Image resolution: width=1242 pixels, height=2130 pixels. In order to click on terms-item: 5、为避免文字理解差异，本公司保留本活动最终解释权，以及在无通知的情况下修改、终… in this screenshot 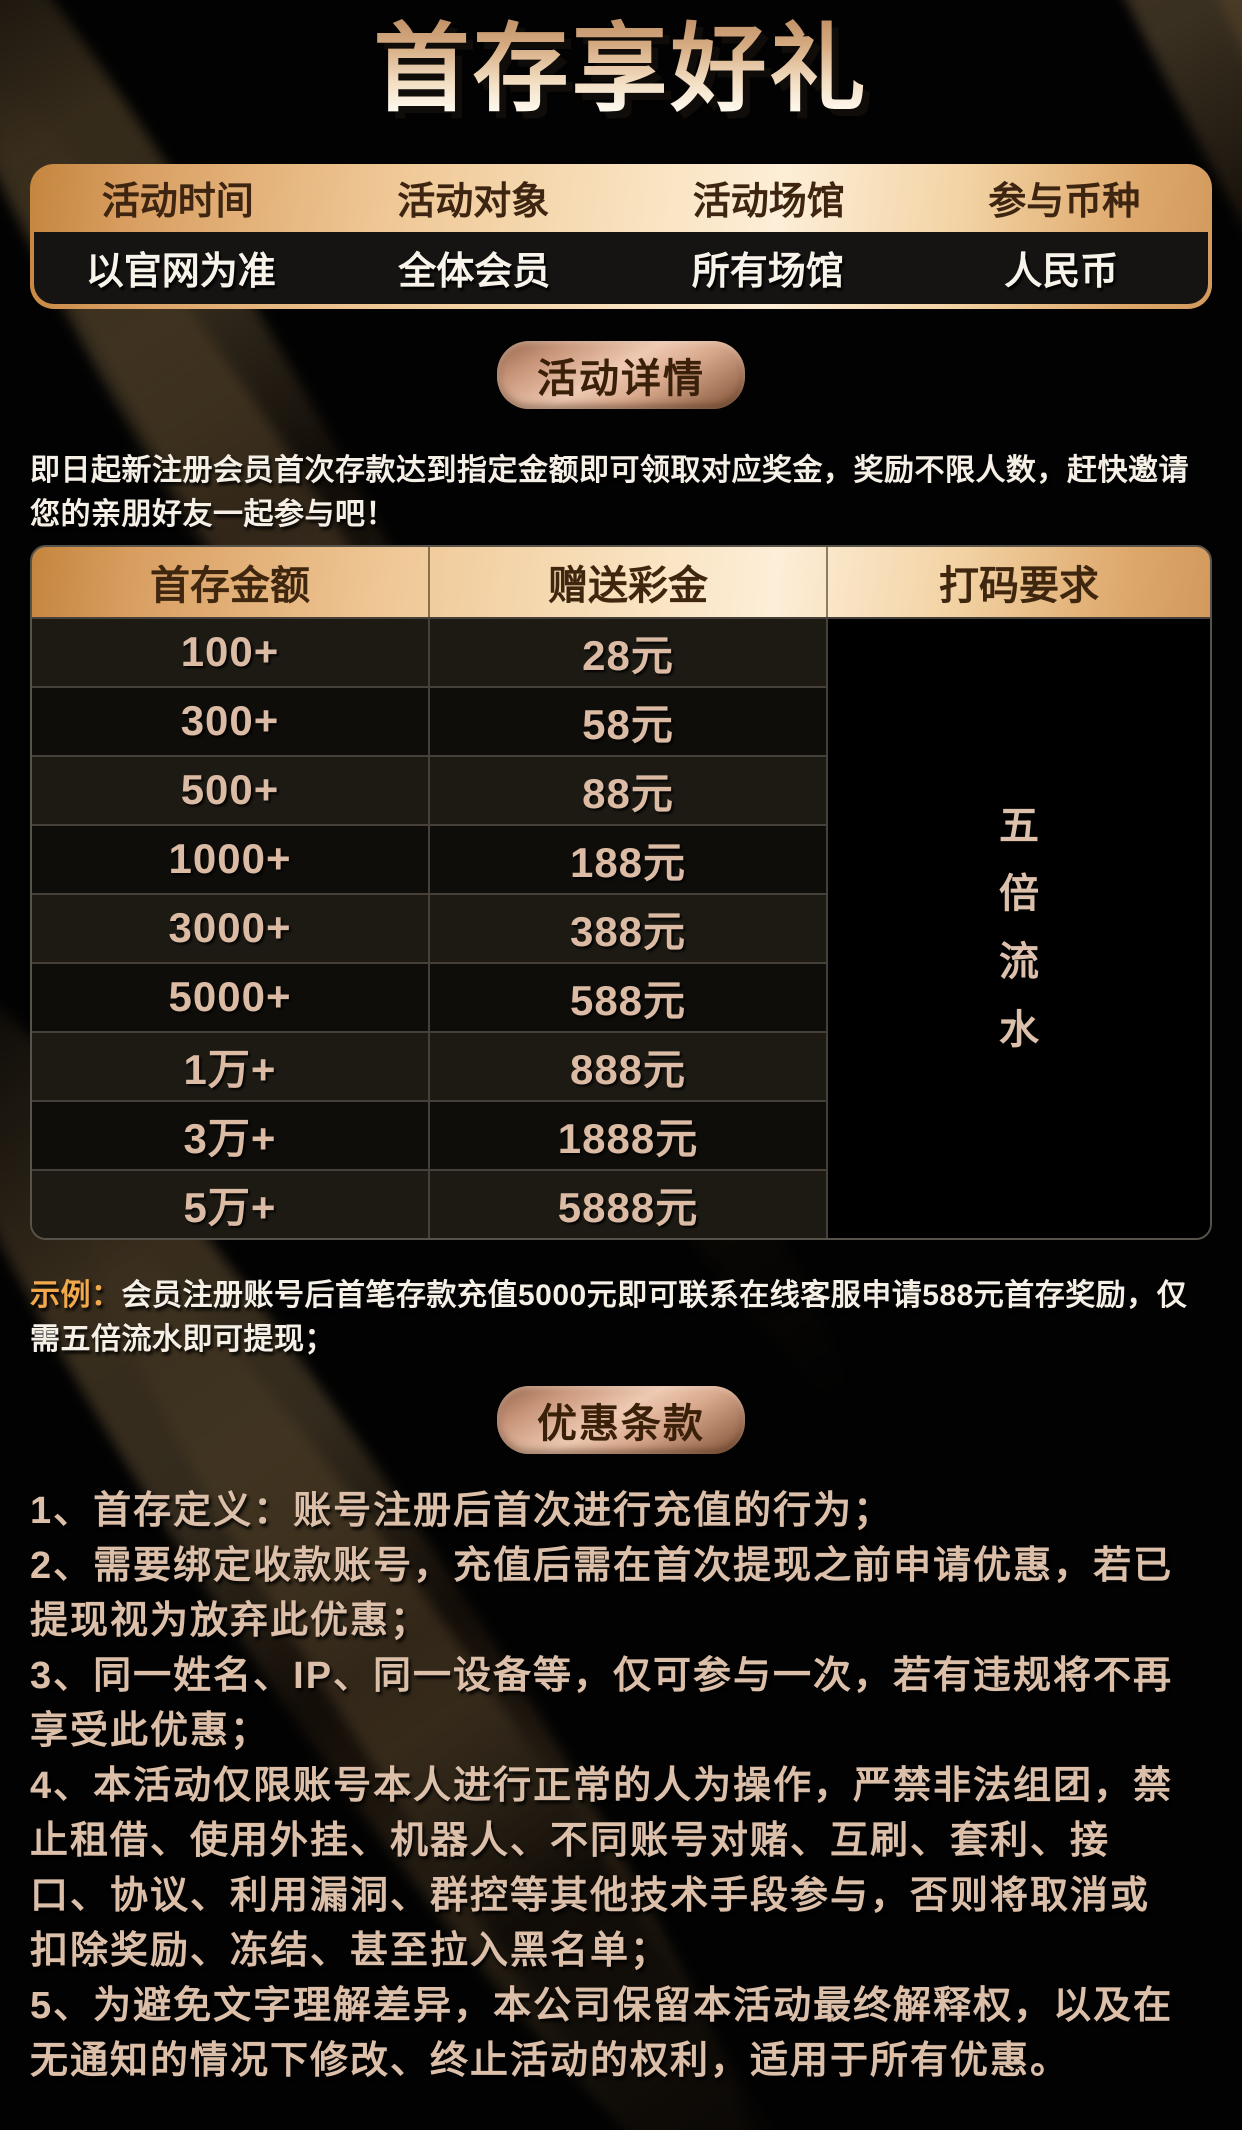, I will do `click(602, 2033)`.